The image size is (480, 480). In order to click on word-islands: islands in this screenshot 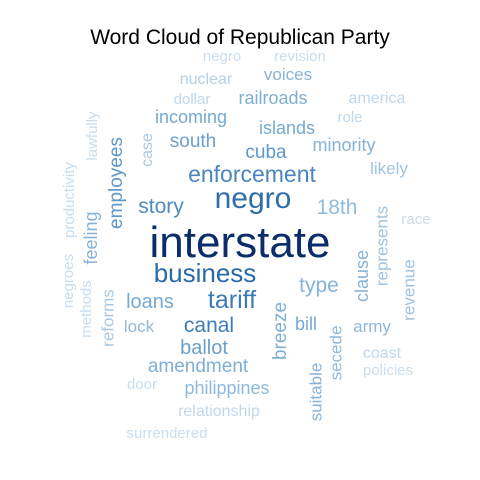, I will do `click(287, 128)`.